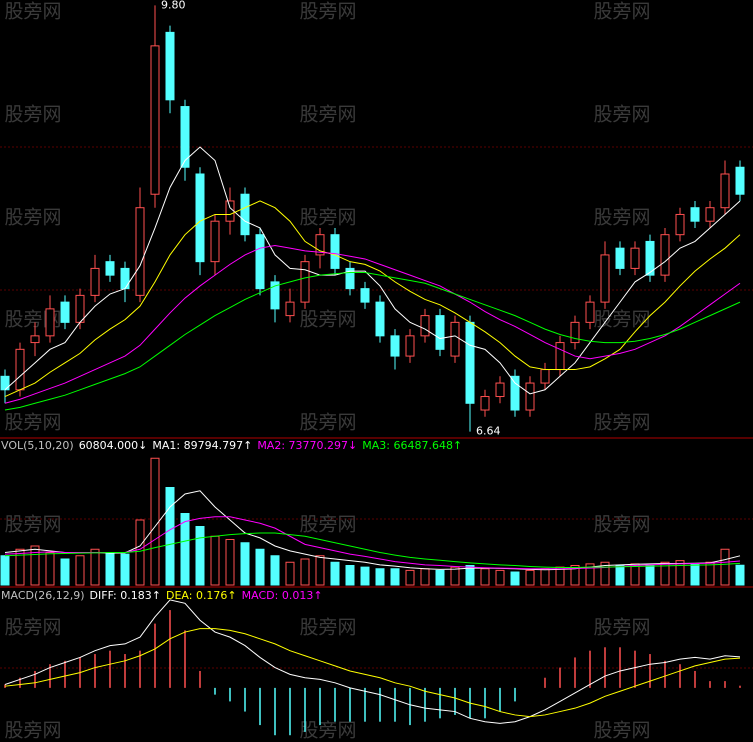 This screenshot has width=753, height=742. What do you see at coordinates (412, 445) in the screenshot?
I see `header-item: MA3: 66487.648↑` at bounding box center [412, 445].